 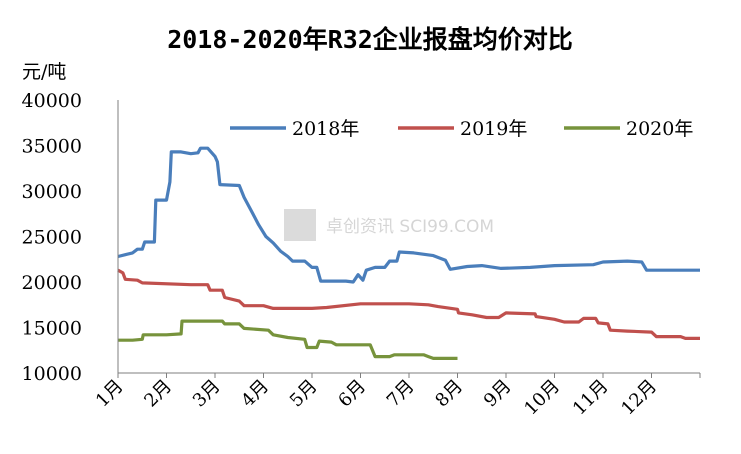 What do you see at coordinates (52, 374) in the screenshot?
I see `y-tick-label: 10000` at bounding box center [52, 374].